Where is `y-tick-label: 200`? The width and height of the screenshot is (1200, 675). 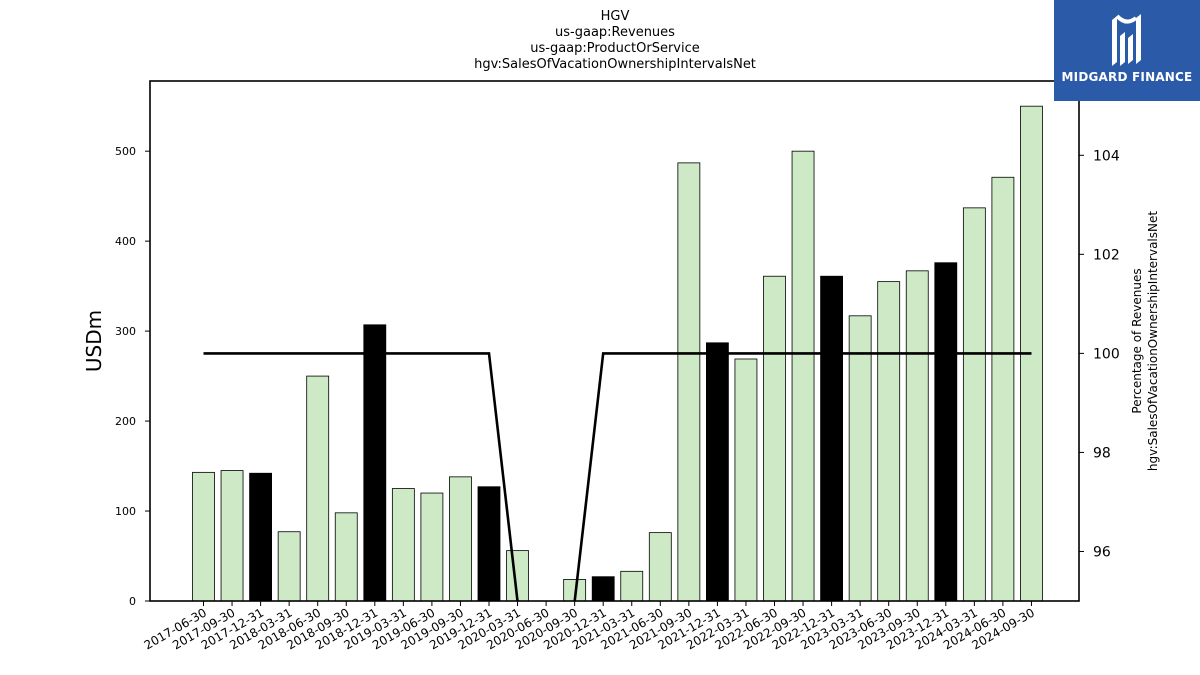
y-tick-label: 200 is located at coordinates (125, 421).